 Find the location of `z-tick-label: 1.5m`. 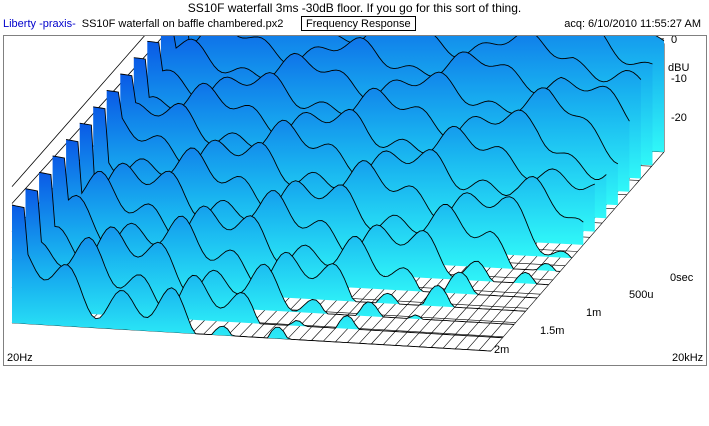

z-tick-label: 1.5m is located at coordinates (552, 331).